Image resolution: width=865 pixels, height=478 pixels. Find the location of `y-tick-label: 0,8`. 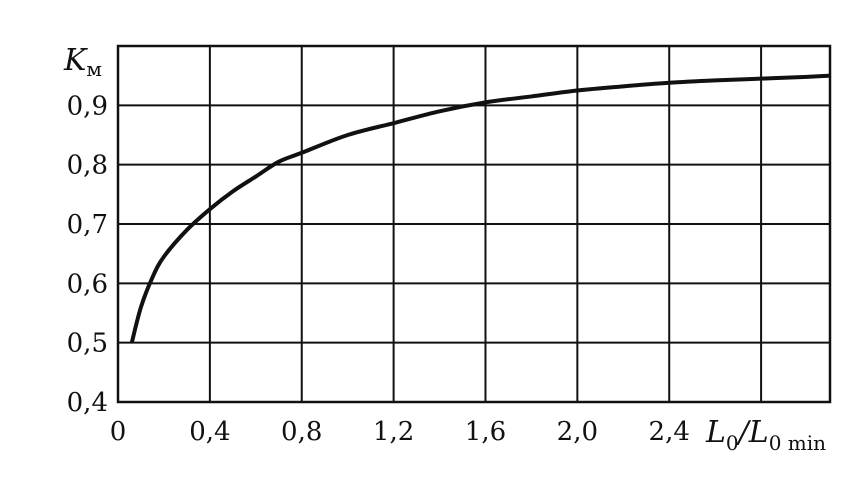

y-tick-label: 0,8 is located at coordinates (87, 166).